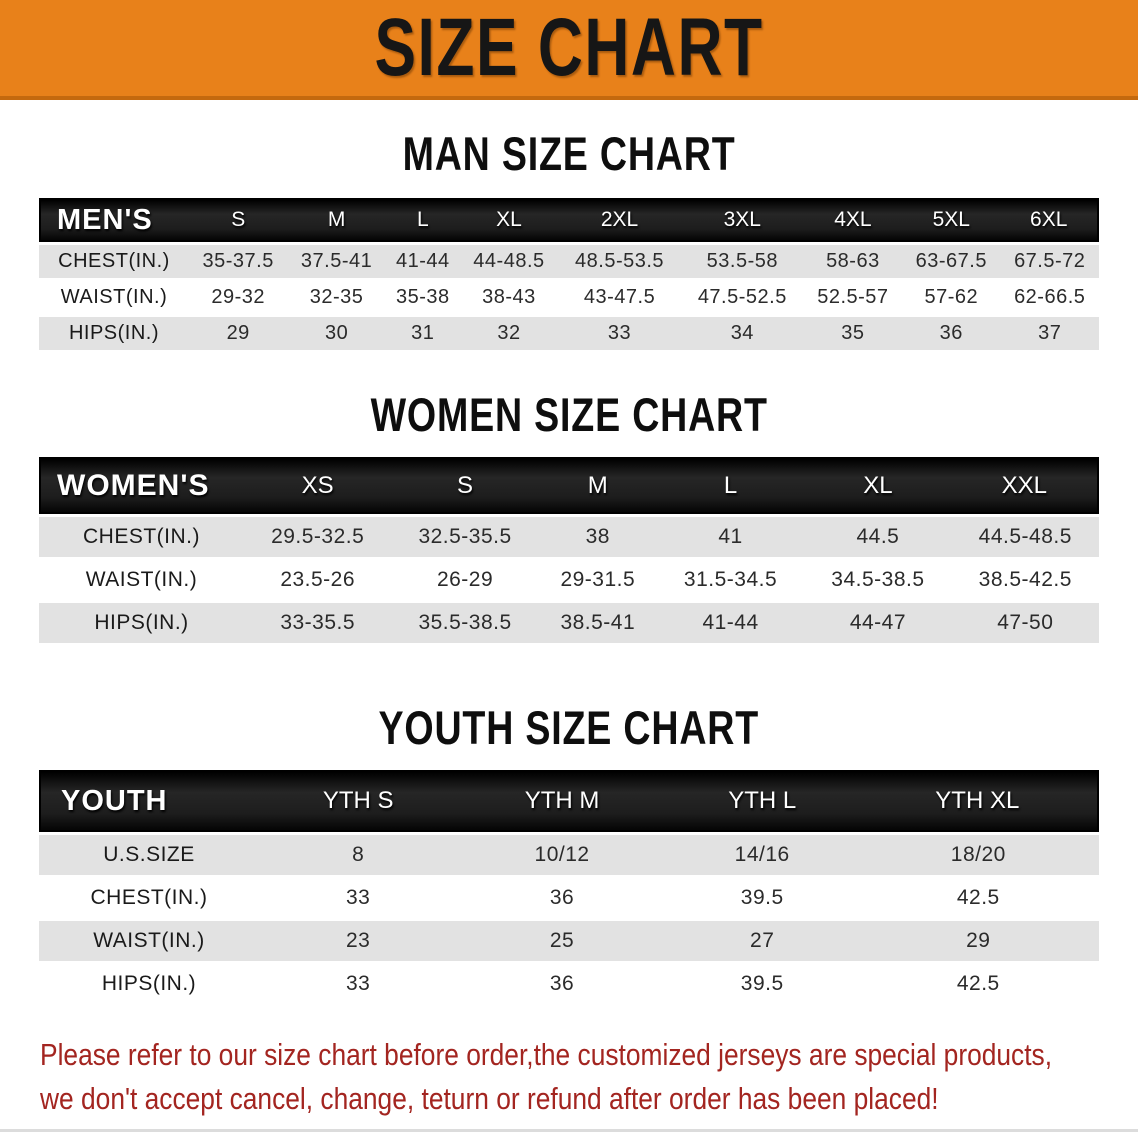 The image size is (1138, 1132). I want to click on size-value: 33-35.5, so click(318, 623).